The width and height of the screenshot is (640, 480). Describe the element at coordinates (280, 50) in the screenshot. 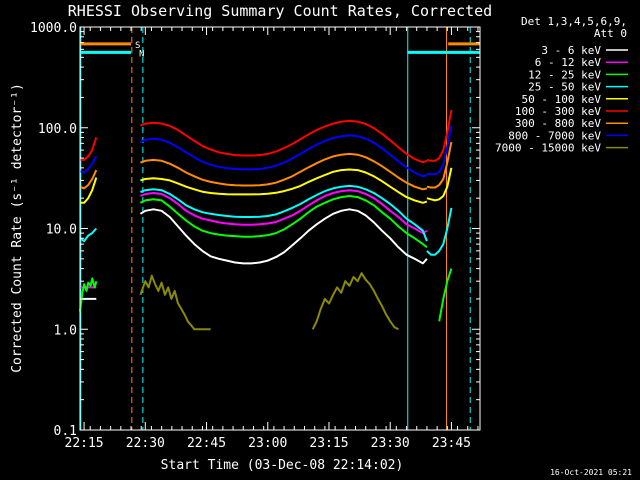

I see `flag-bars: SN` at that location.